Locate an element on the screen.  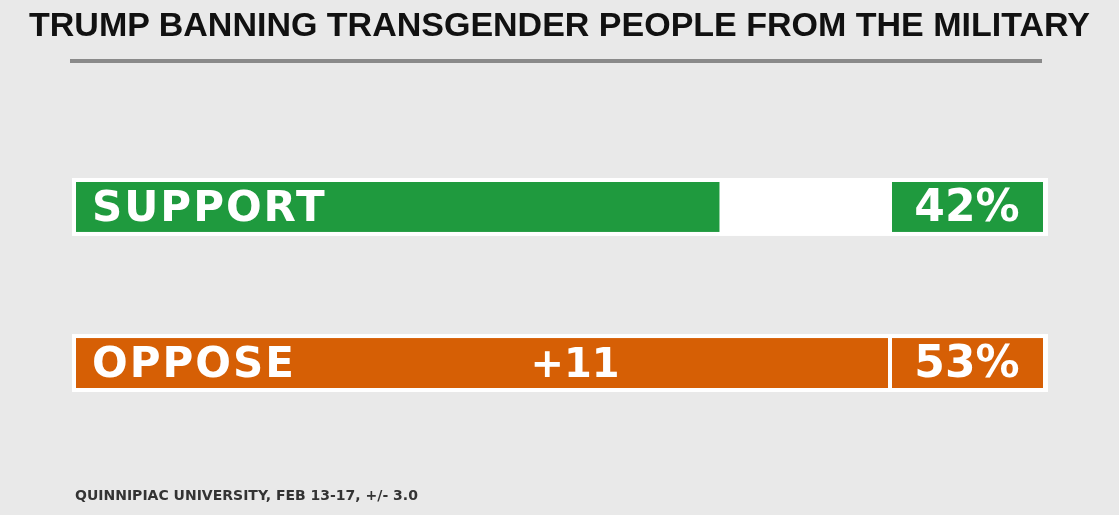
data-label: 42% is located at coordinates (967, 205).